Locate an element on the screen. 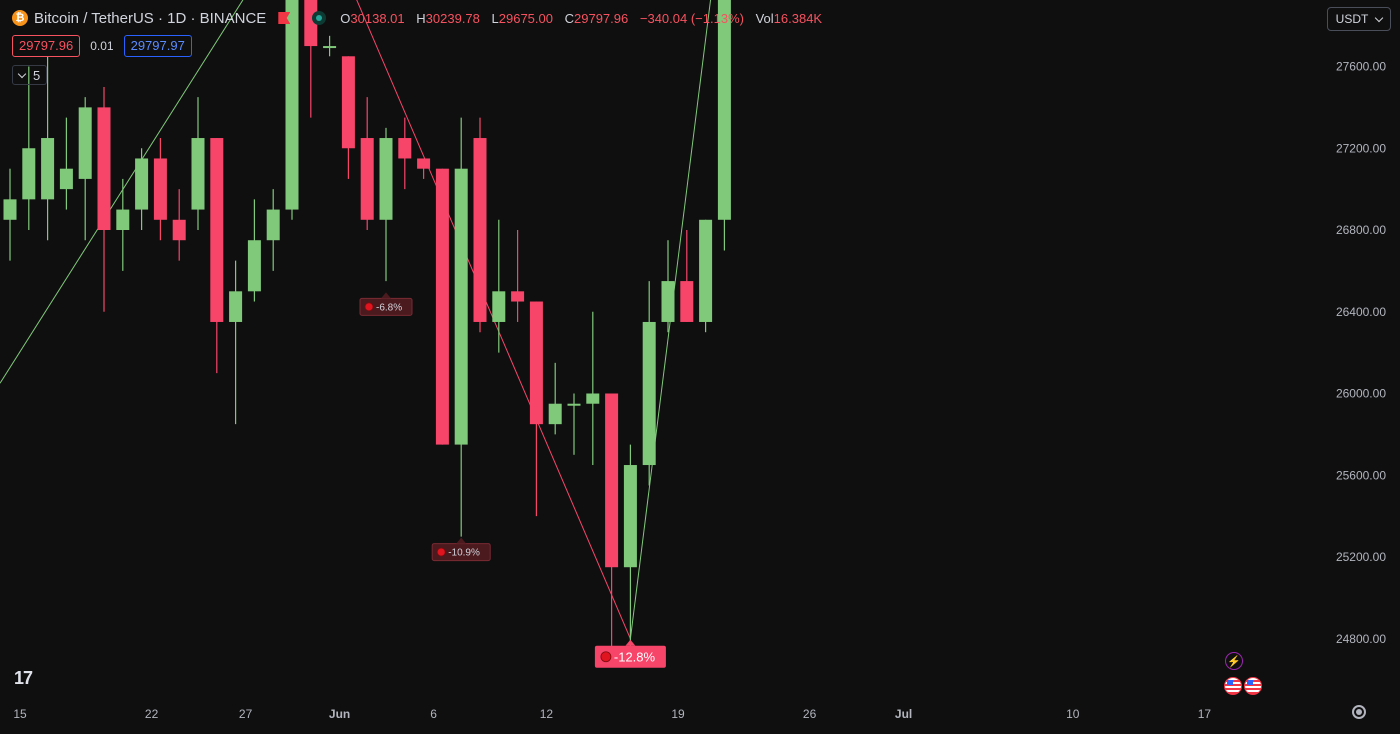 The width and height of the screenshot is (1400, 734). spread-value: 0.01 is located at coordinates (102, 46).